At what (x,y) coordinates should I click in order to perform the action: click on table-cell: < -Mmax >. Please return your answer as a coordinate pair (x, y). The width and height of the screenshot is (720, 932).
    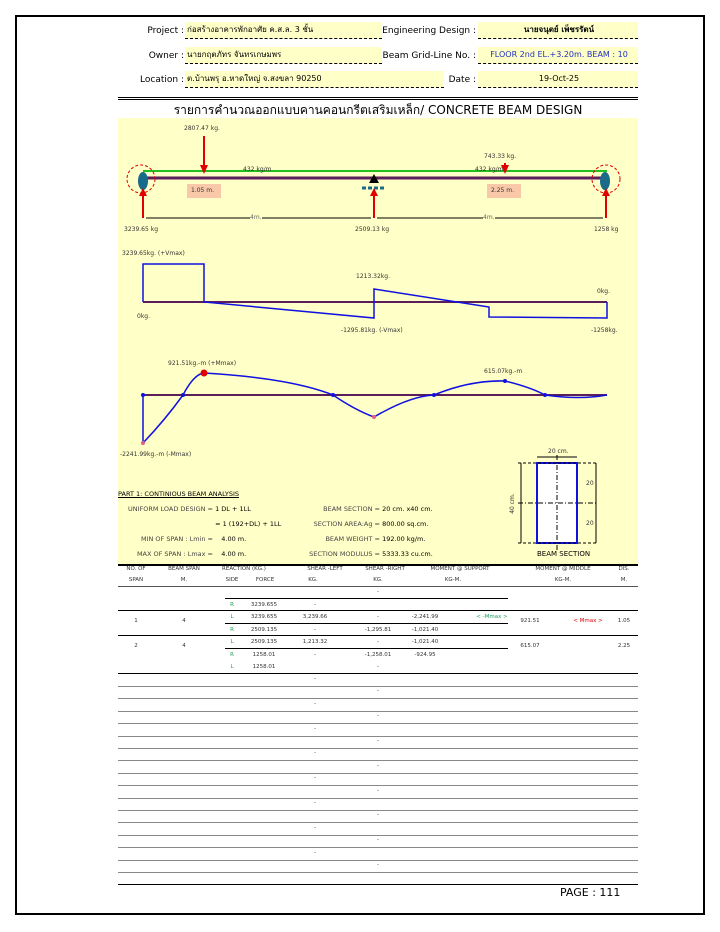
    Looking at the image, I should click on (492, 617).